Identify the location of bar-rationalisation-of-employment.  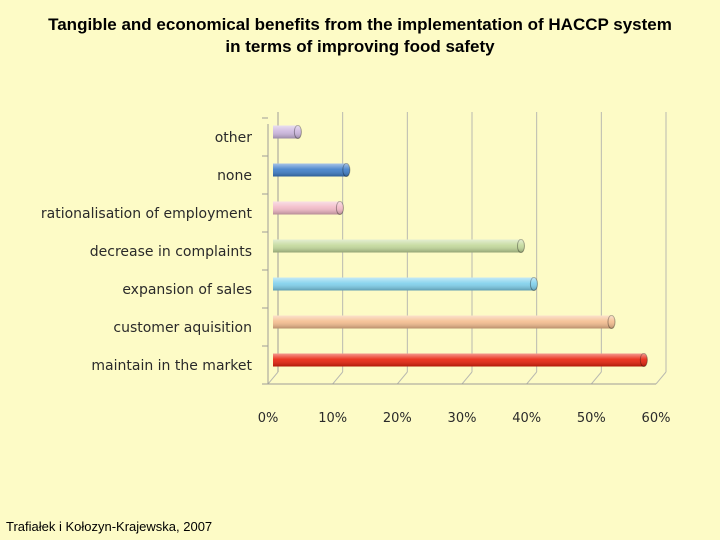
(308, 208).